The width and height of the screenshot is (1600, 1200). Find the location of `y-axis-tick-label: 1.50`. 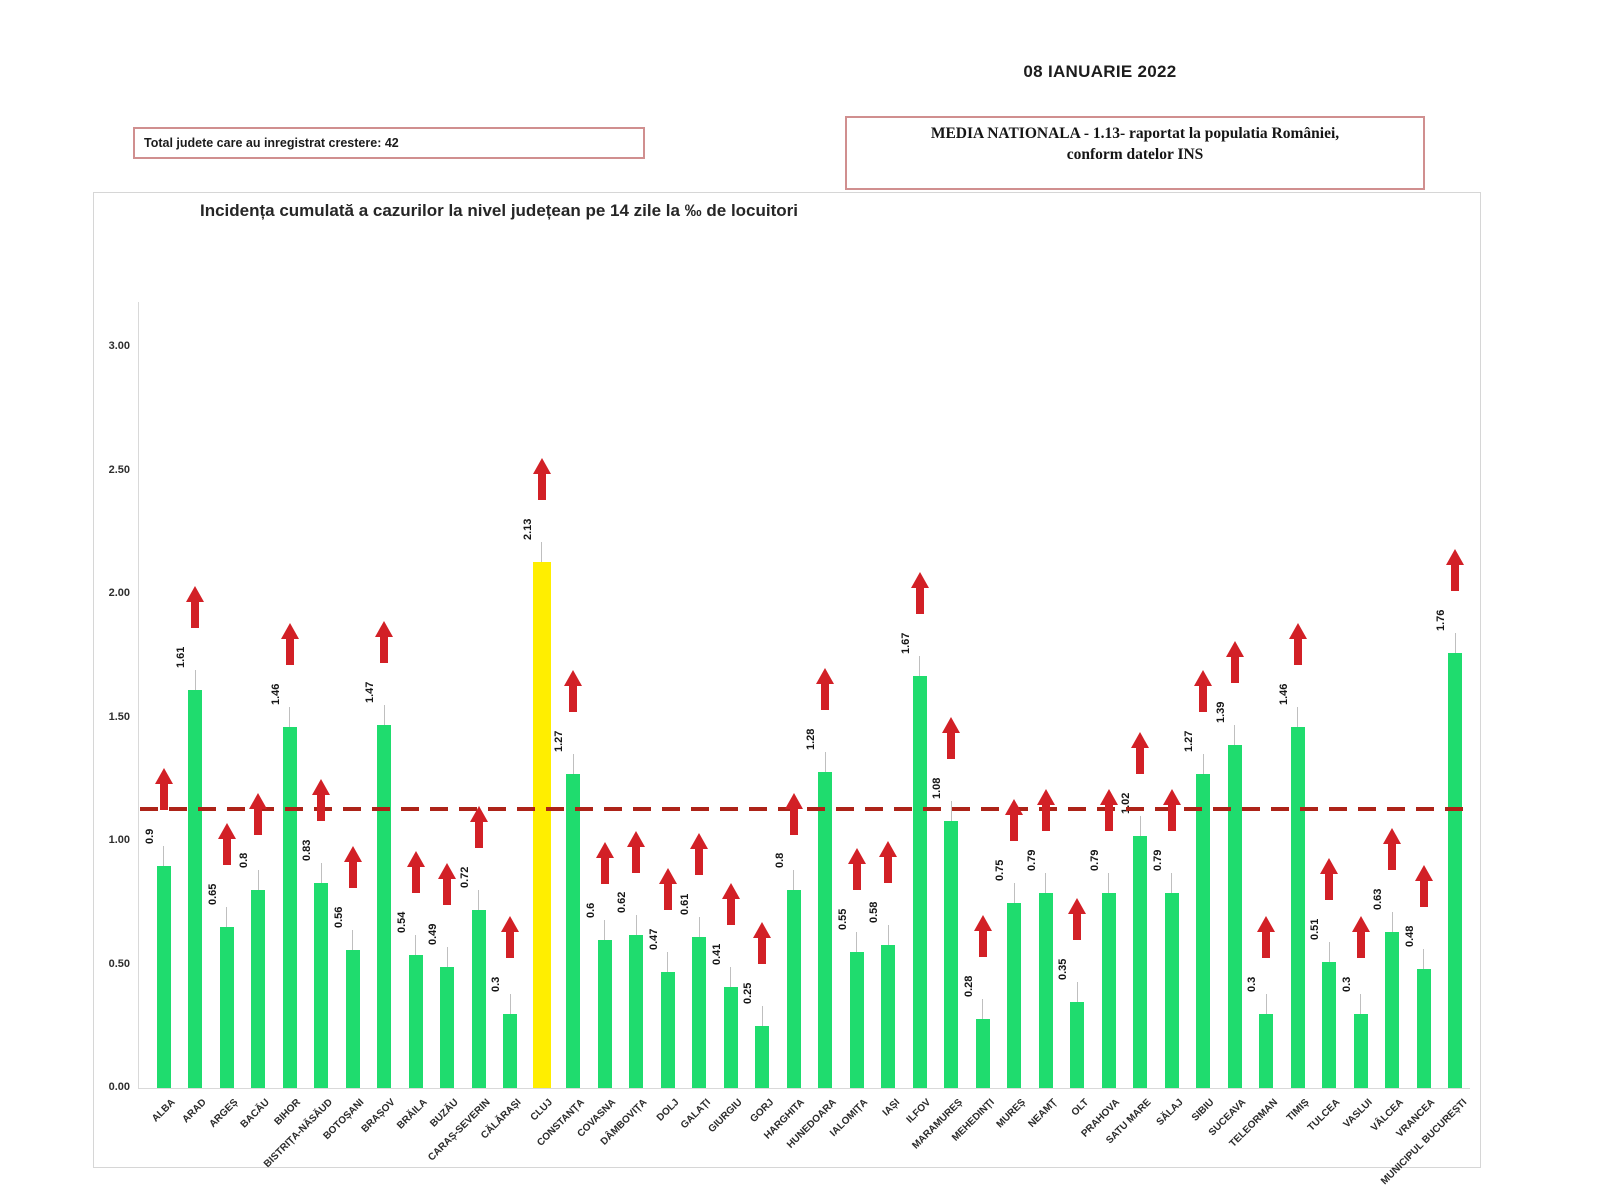

y-axis-tick-label: 1.50 is located at coordinates (119, 716).